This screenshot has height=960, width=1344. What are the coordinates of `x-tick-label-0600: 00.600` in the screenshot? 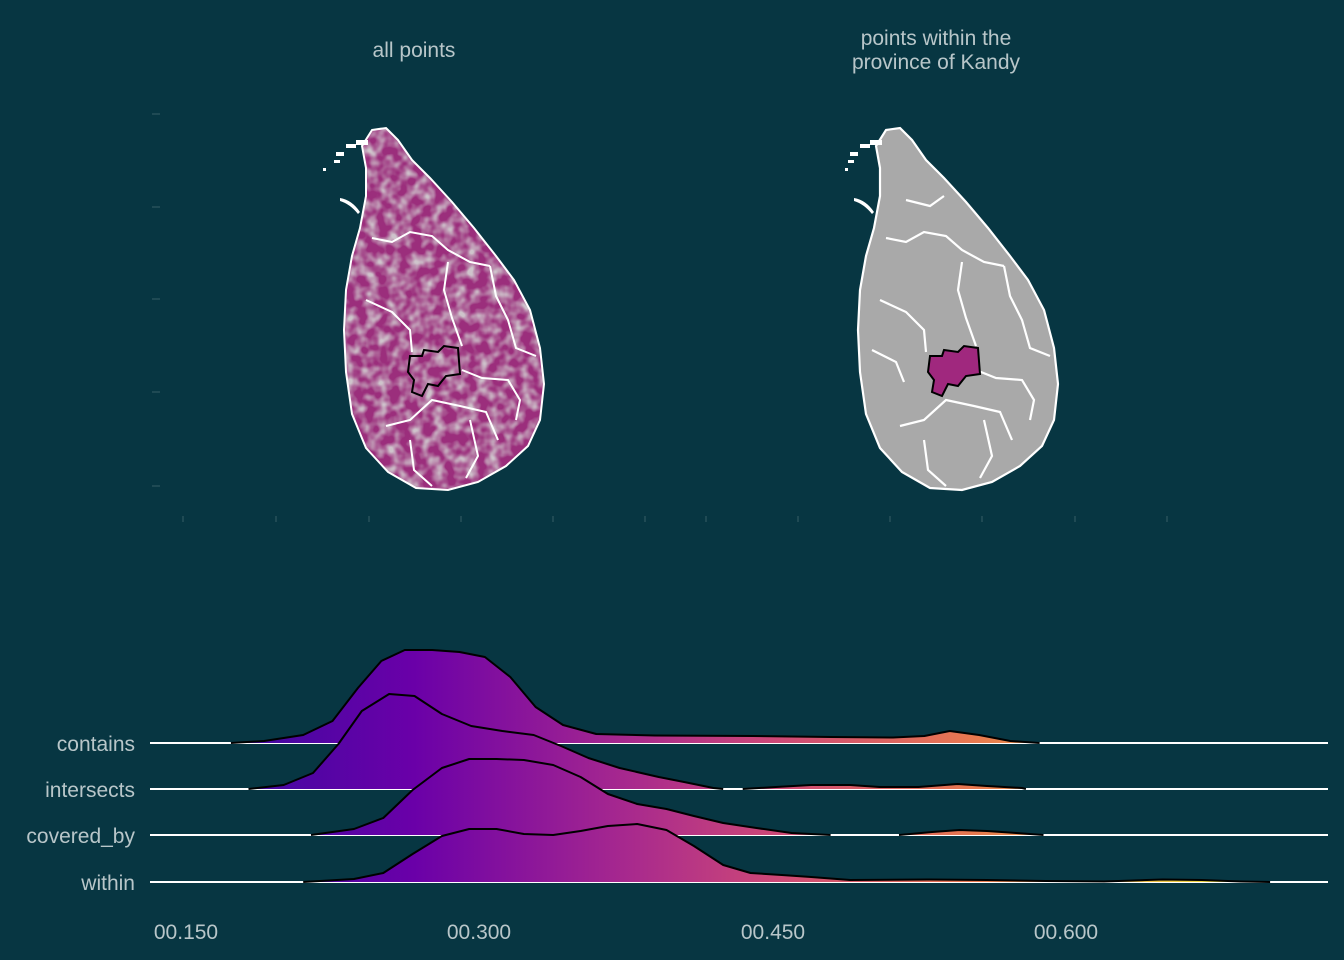 It's located at (1066, 932).